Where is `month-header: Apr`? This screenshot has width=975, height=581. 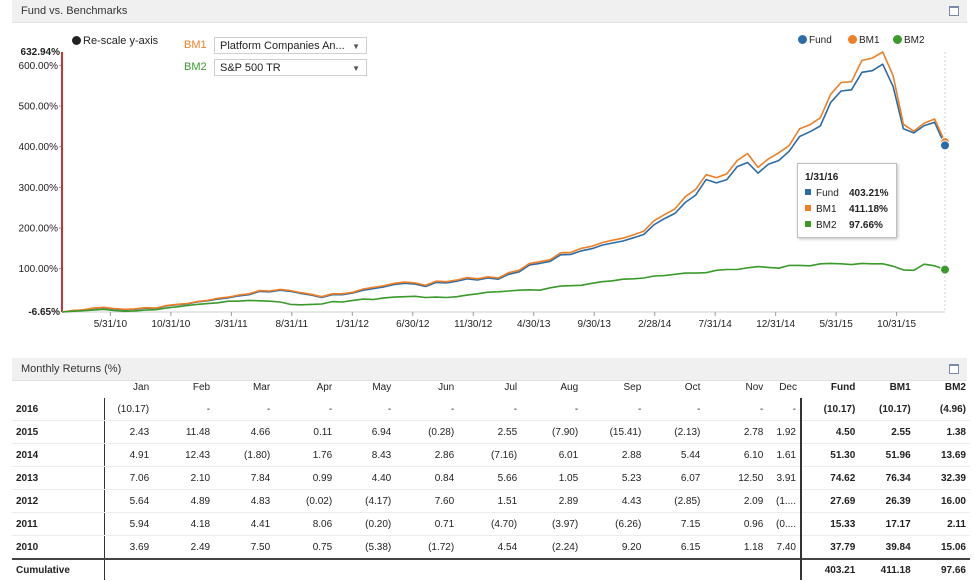 month-header: Apr is located at coordinates (324, 387).